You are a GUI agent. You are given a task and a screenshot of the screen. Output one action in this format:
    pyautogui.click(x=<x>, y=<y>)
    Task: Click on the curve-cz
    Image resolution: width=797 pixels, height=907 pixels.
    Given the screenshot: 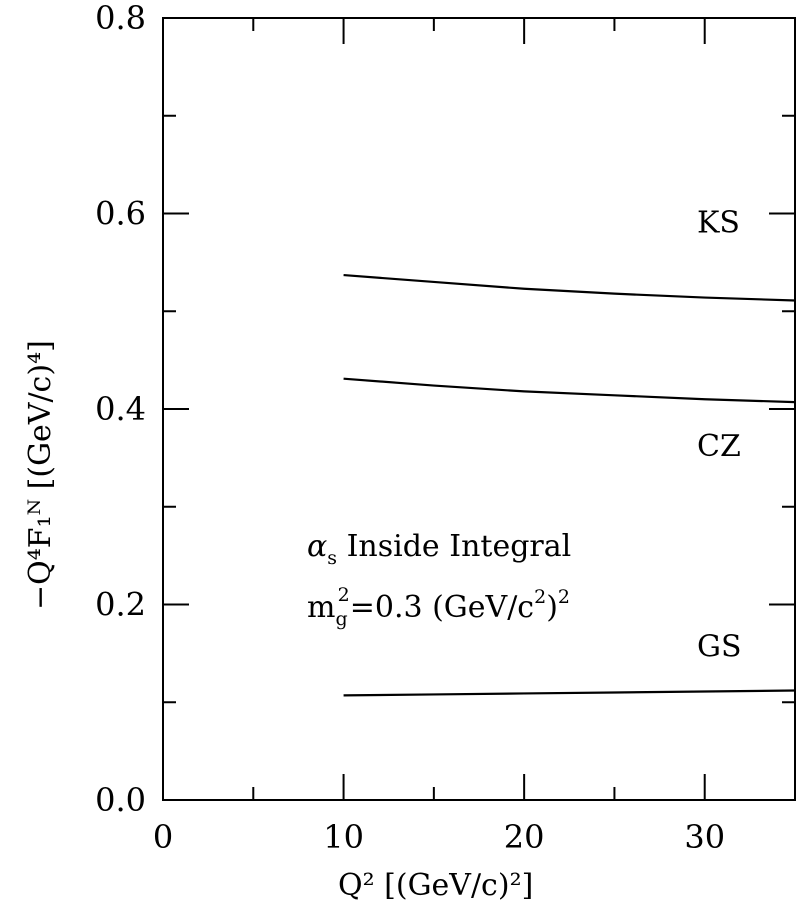 What is the action you would take?
    pyautogui.click(x=569, y=390)
    